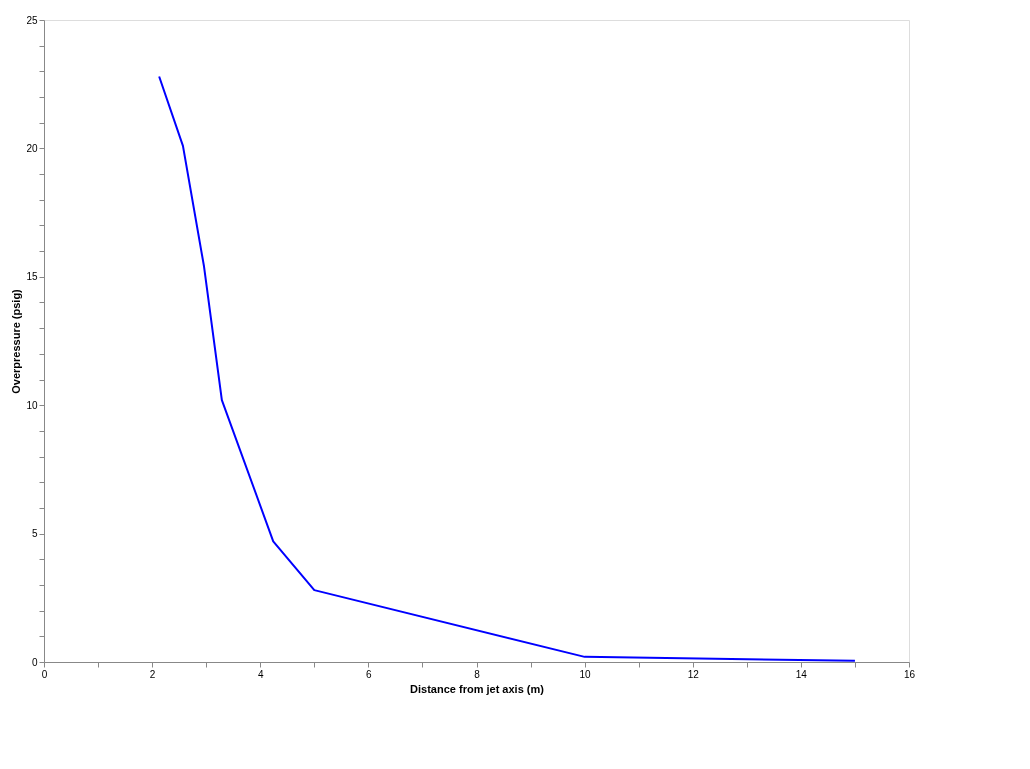  Describe the element at coordinates (32, 277) in the screenshot. I see `y-tick-label: 15` at that location.